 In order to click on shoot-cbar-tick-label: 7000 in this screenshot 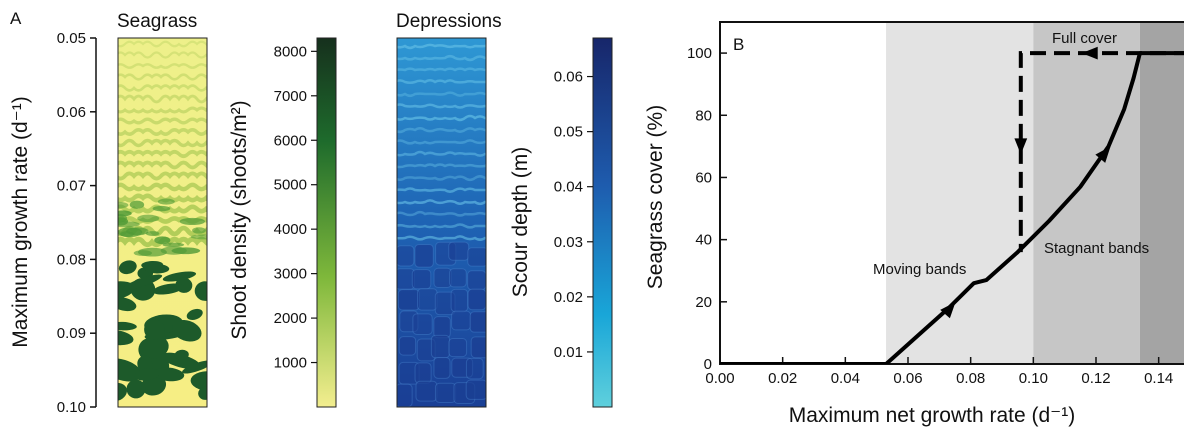, I will do `click(290, 96)`.